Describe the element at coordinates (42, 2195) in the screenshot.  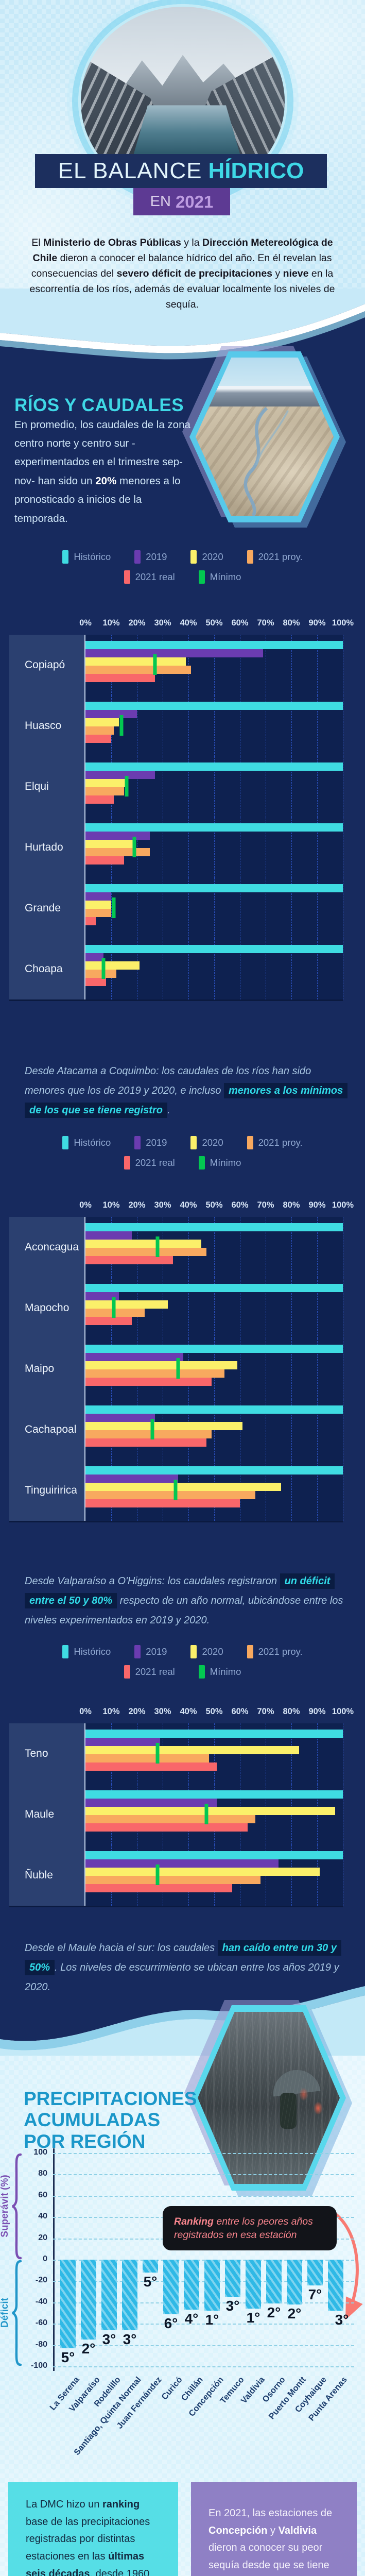
I see `y-axis-tick: 60` at that location.